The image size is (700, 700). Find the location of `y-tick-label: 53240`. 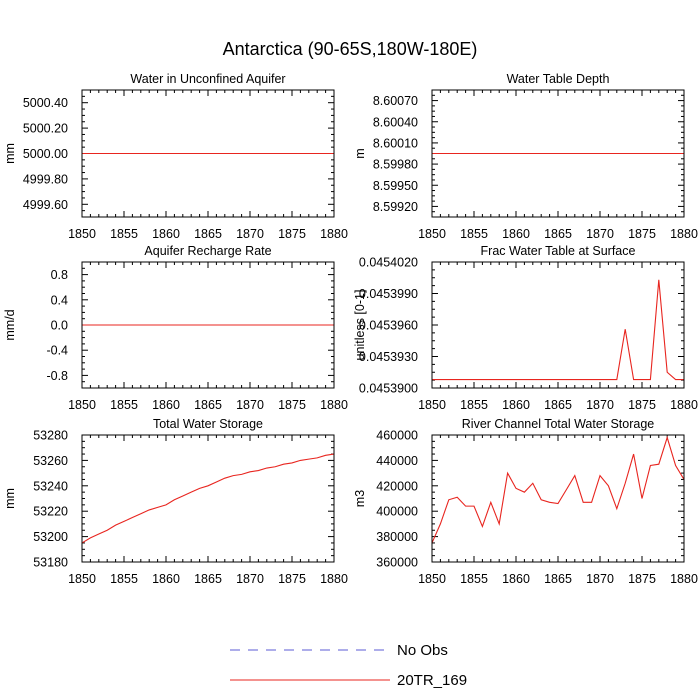

y-tick-label: 53240 is located at coordinates (50, 486).